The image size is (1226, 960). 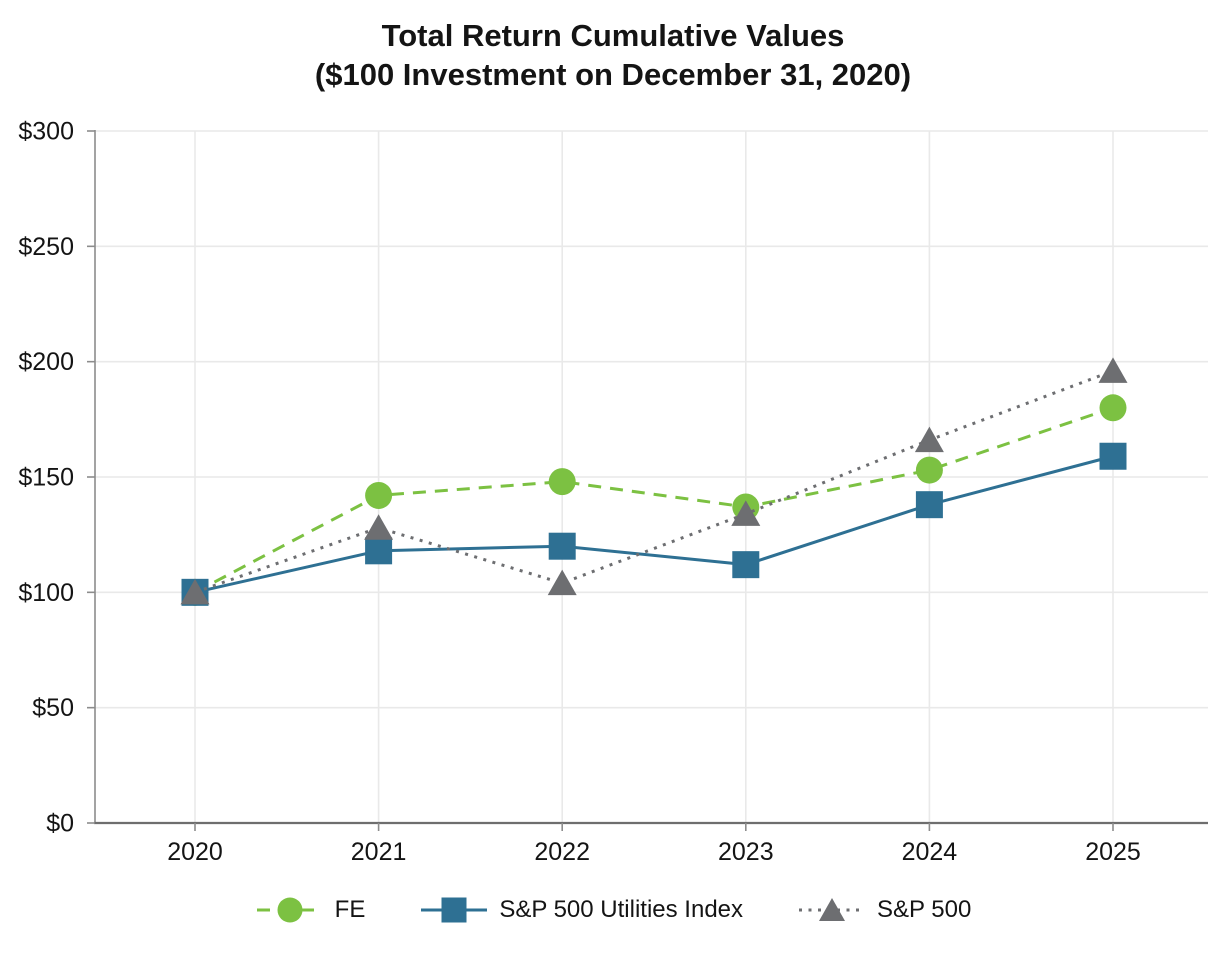 I want to click on series-0-marker-2022, so click(x=562, y=482).